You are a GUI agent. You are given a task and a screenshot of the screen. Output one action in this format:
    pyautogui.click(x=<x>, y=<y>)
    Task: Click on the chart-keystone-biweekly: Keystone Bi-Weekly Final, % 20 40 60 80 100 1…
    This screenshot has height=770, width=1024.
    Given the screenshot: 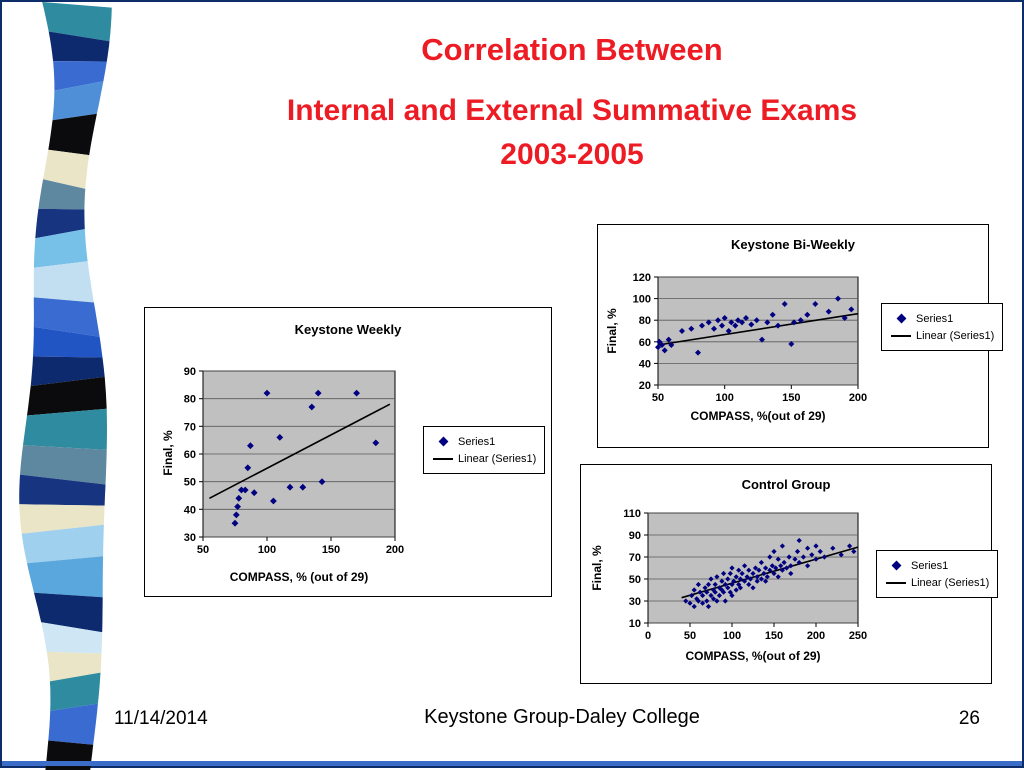 What is the action you would take?
    pyautogui.click(x=793, y=336)
    